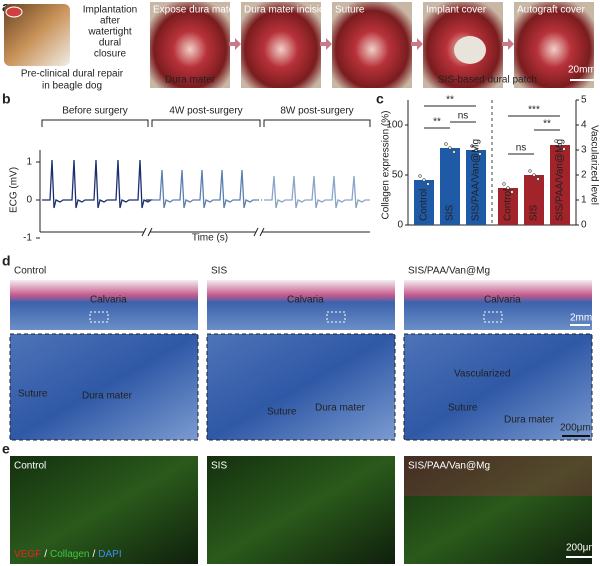  I want to click on implant-mark, so click(14, 12).